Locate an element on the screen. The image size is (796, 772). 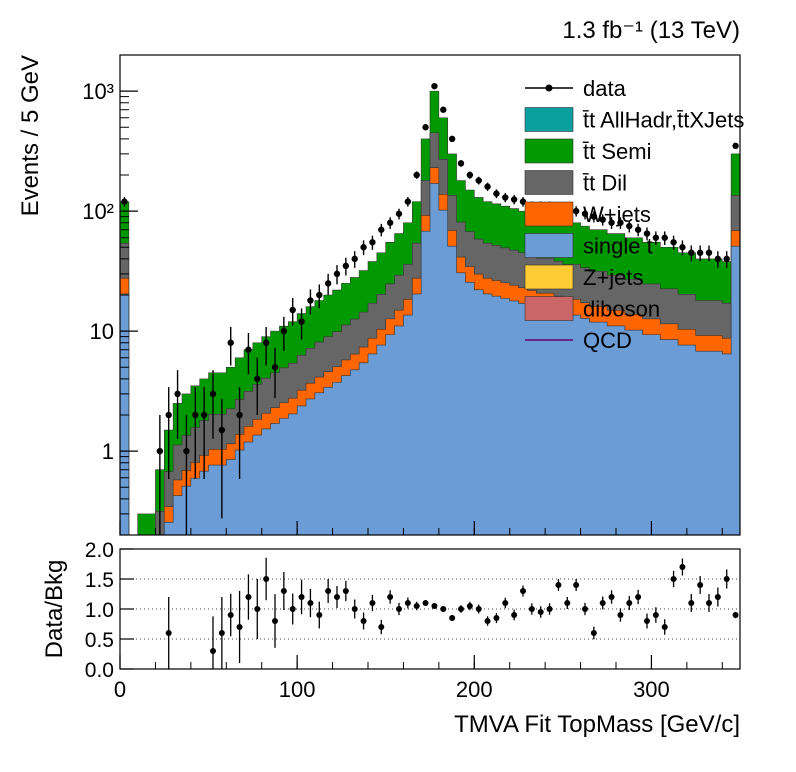
legend-entry: data is located at coordinates (576, 88).